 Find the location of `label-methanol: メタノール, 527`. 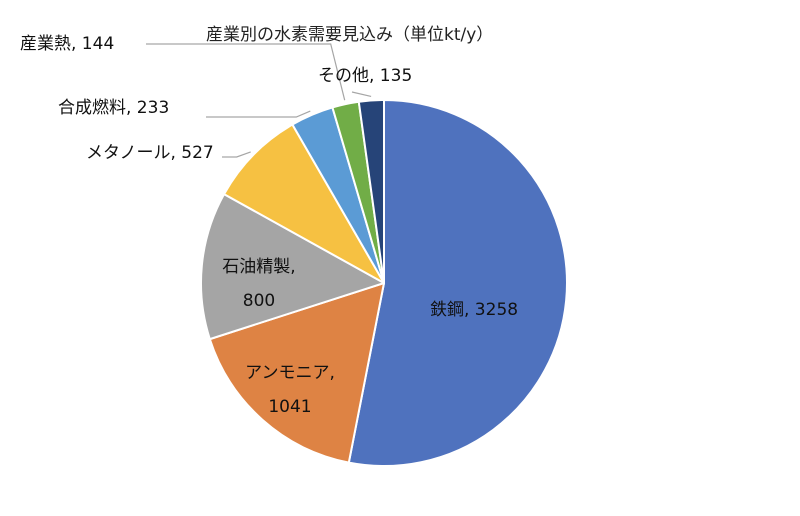

label-methanol: メタノール, 527 is located at coordinates (150, 153).